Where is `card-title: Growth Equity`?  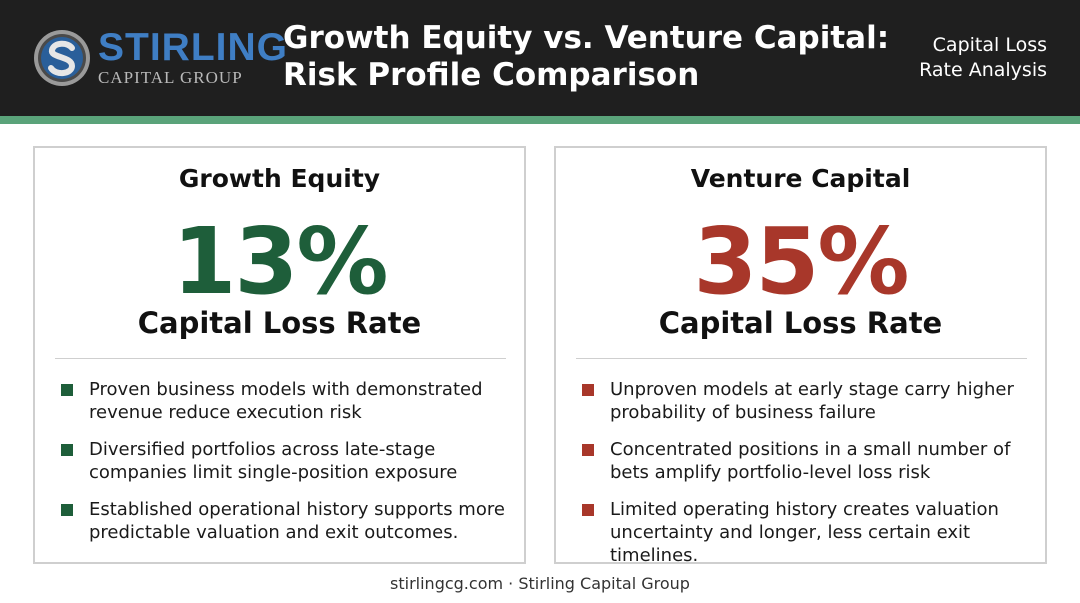 card-title: Growth Equity is located at coordinates (279, 178).